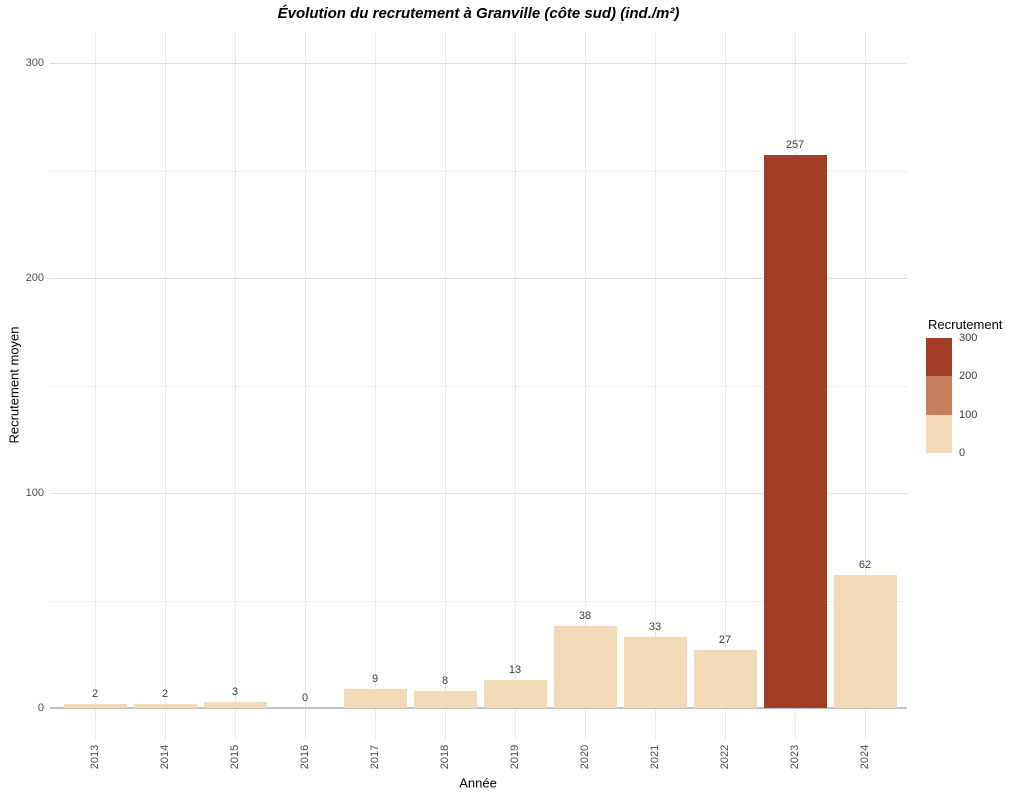  I want to click on y-axis-tick-label: 0, so click(40, 708).